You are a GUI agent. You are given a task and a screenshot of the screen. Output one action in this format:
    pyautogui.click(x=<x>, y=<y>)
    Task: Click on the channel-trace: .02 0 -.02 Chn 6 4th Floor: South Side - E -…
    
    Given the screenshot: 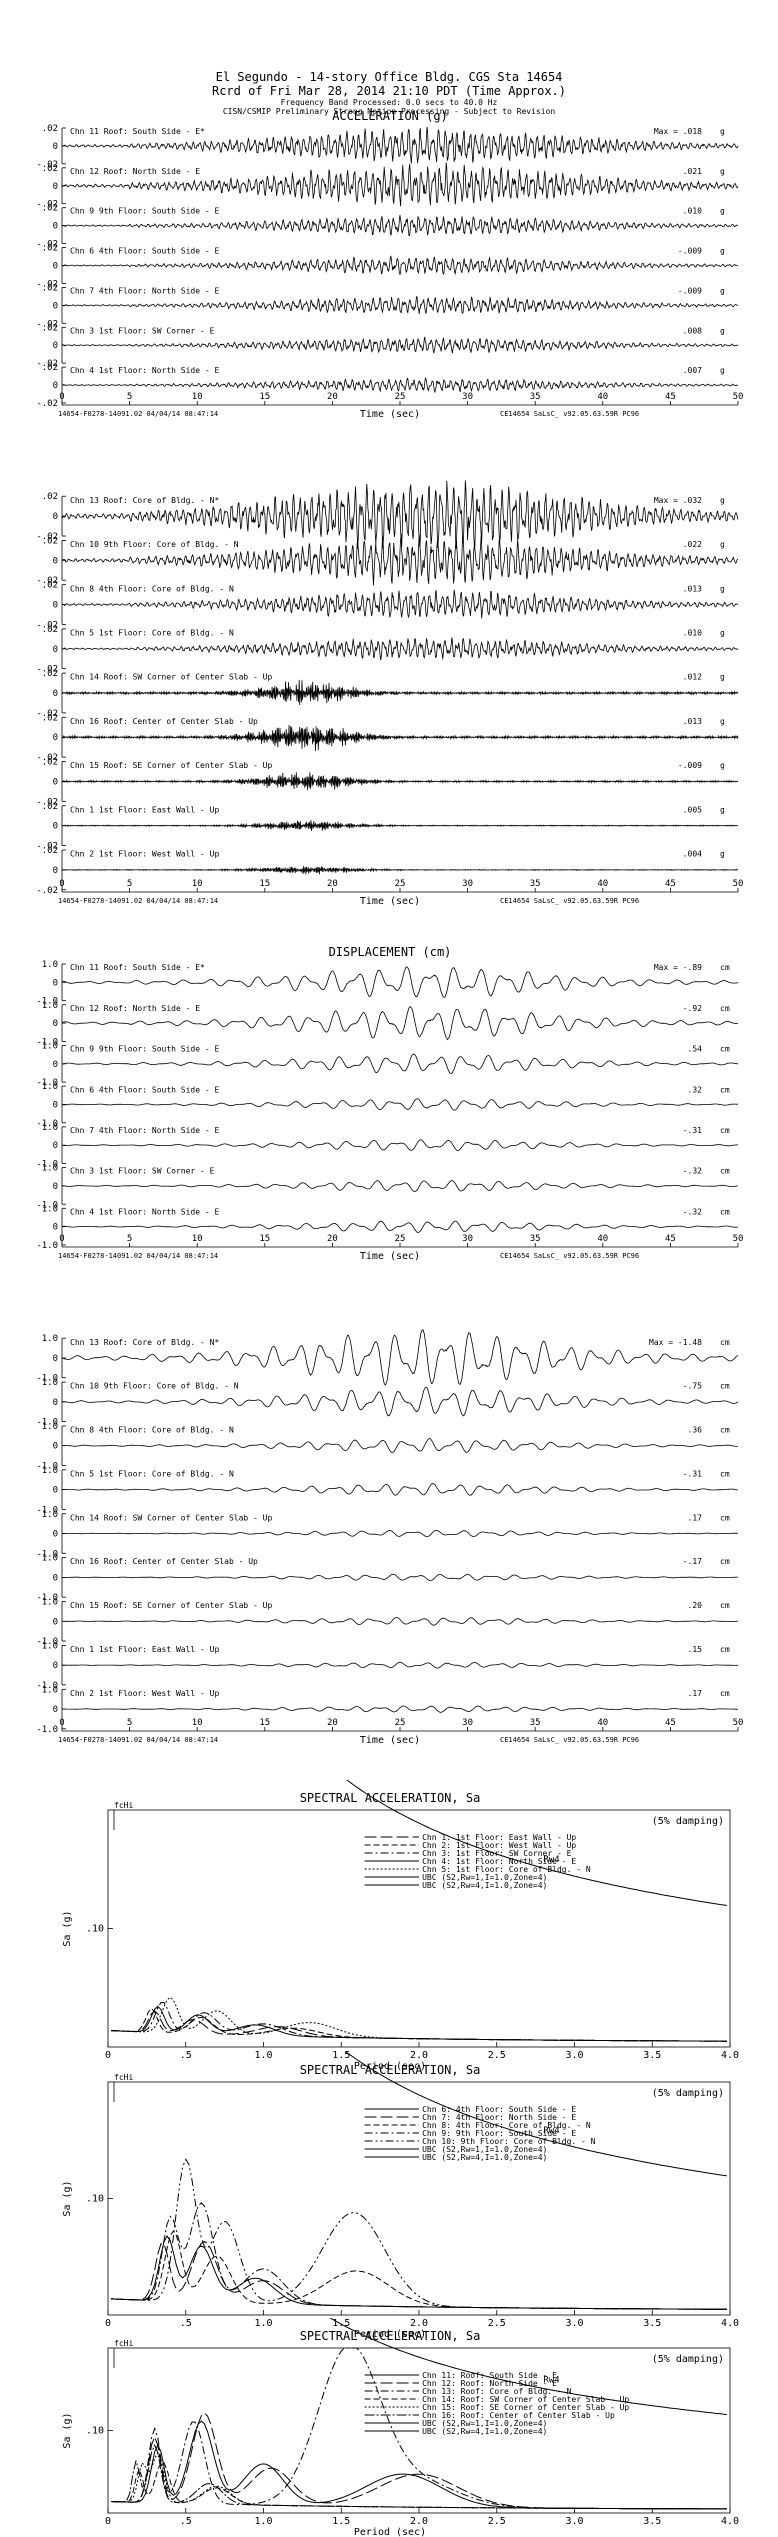 What is the action you would take?
    pyautogui.click(x=387, y=266)
    